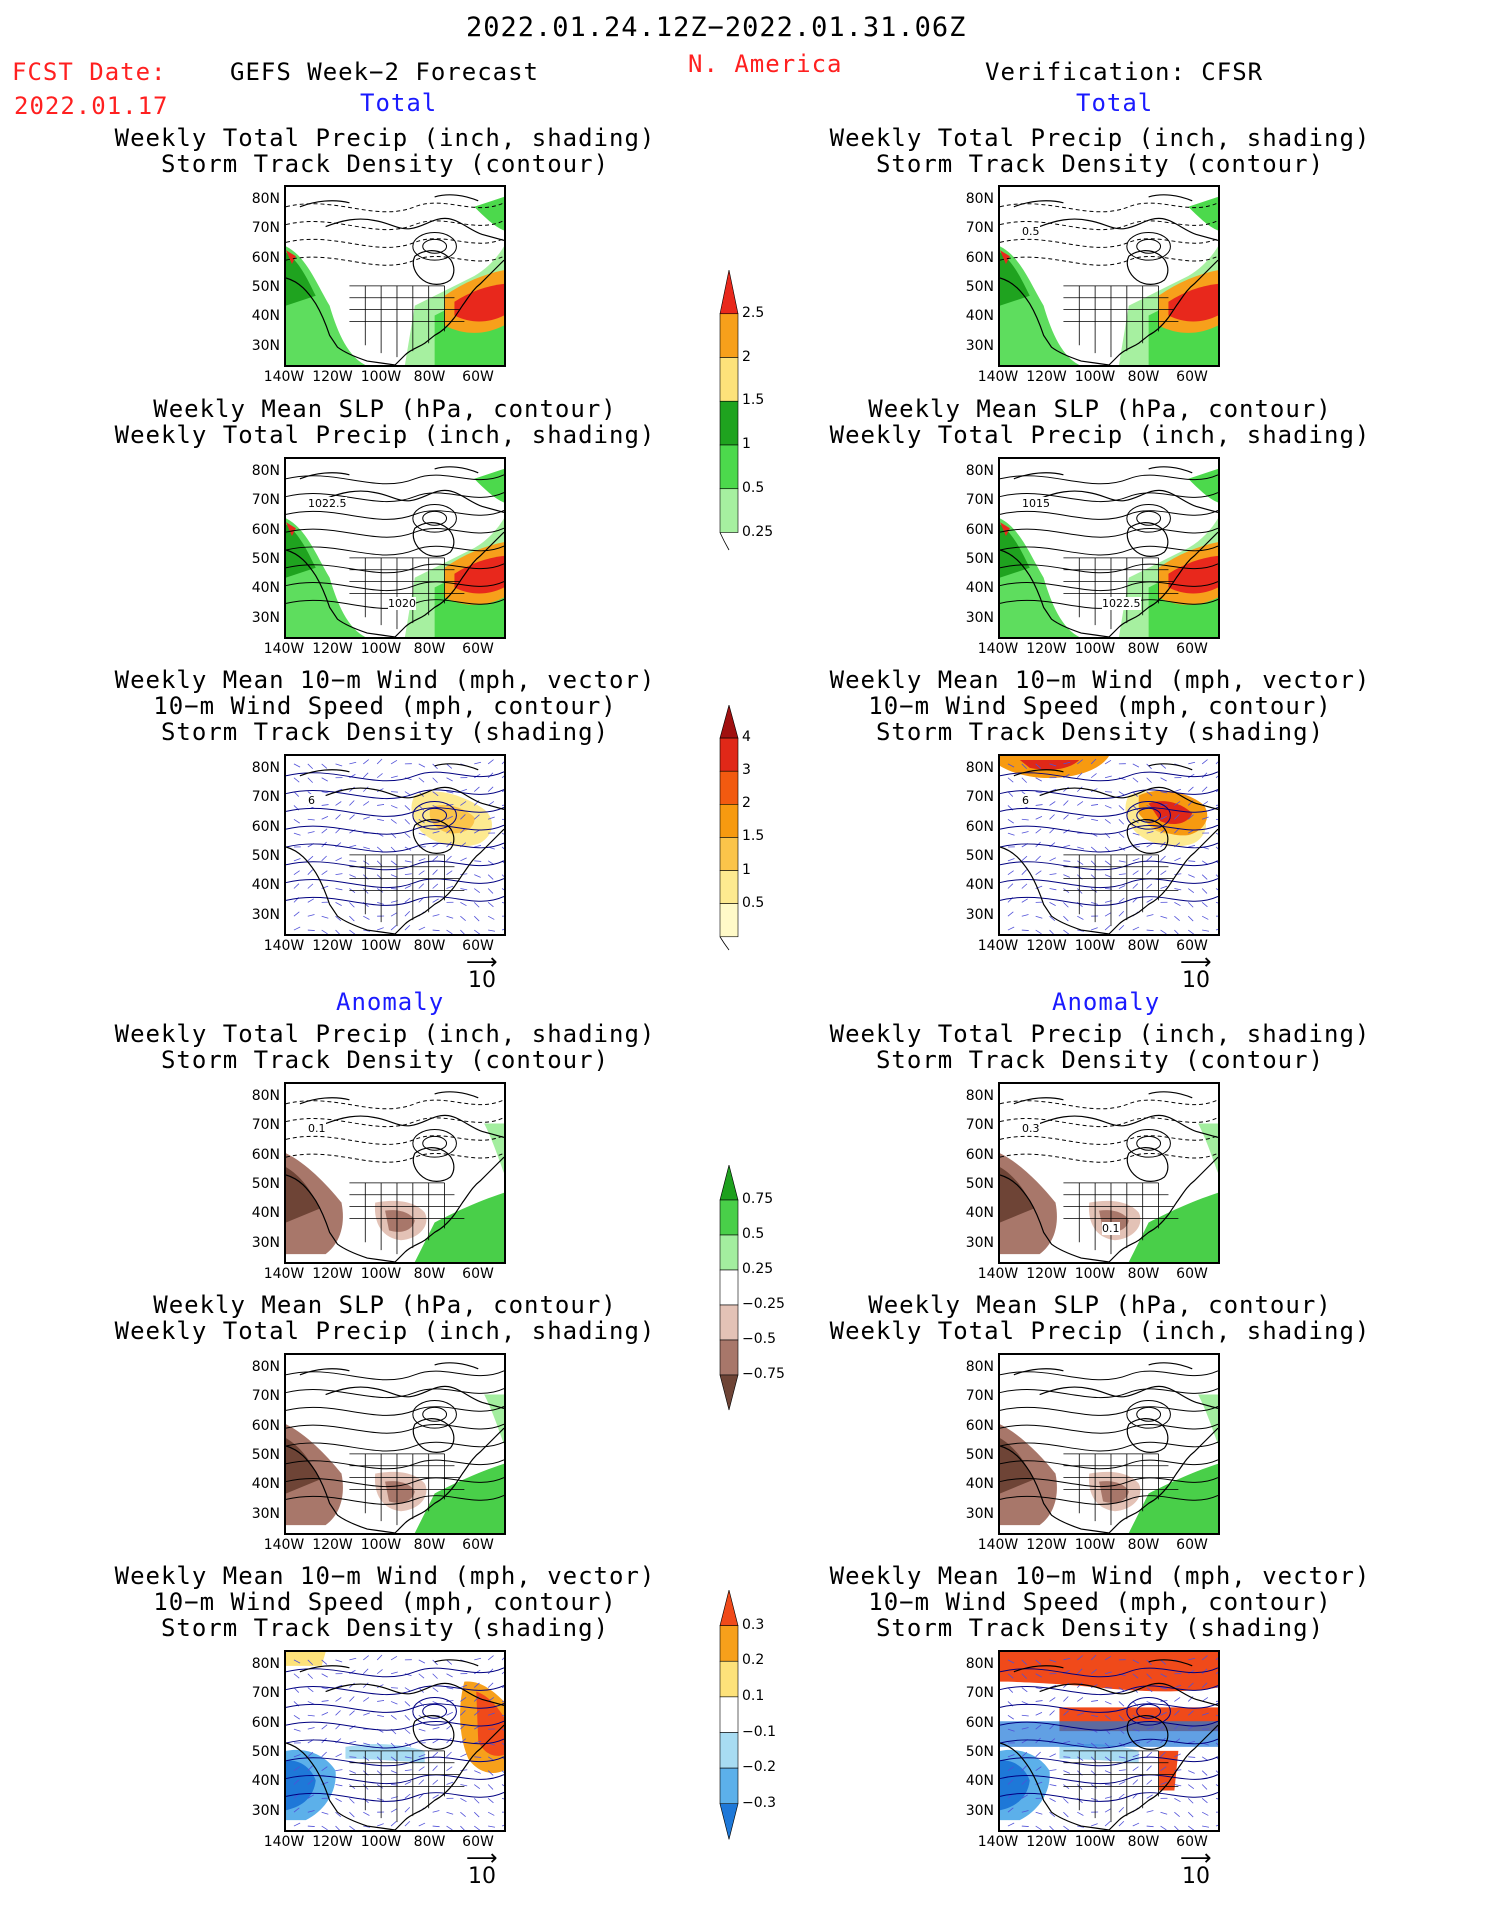 The height and width of the screenshot is (1925, 1487). I want to click on fcst_total_slp-contour-label: 1020, so click(402, 603).